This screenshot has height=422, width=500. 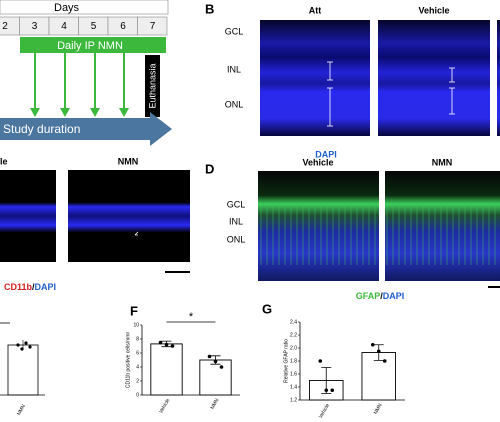 What do you see at coordinates (293, 387) in the screenshot?
I see `y-tick-label: 1.4` at bounding box center [293, 387].